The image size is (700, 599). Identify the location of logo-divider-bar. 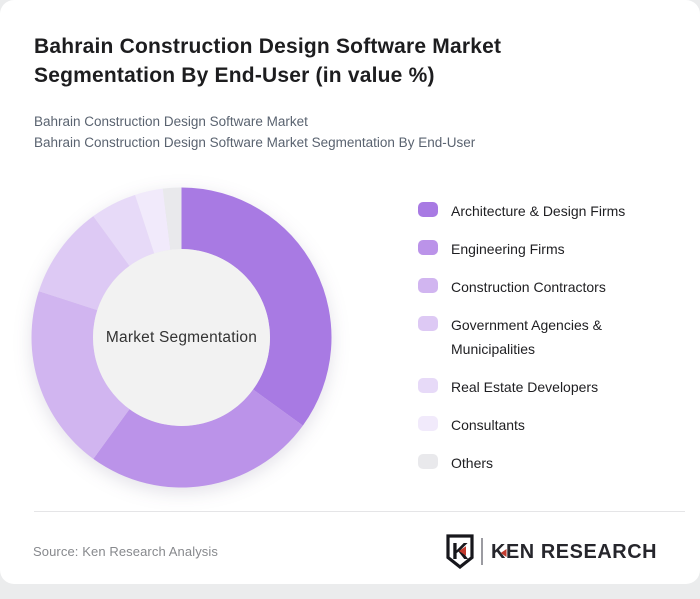
(482, 551).